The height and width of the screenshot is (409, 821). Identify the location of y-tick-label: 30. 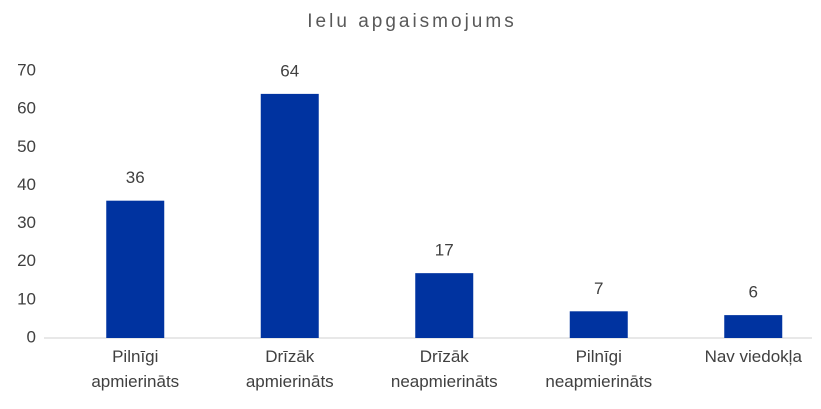
(26, 222).